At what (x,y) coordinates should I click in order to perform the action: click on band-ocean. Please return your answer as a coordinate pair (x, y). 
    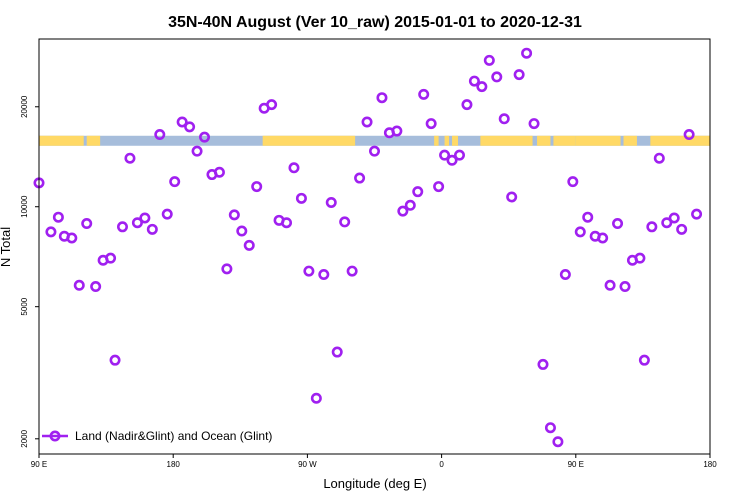
    Looking at the image, I should click on (374, 140).